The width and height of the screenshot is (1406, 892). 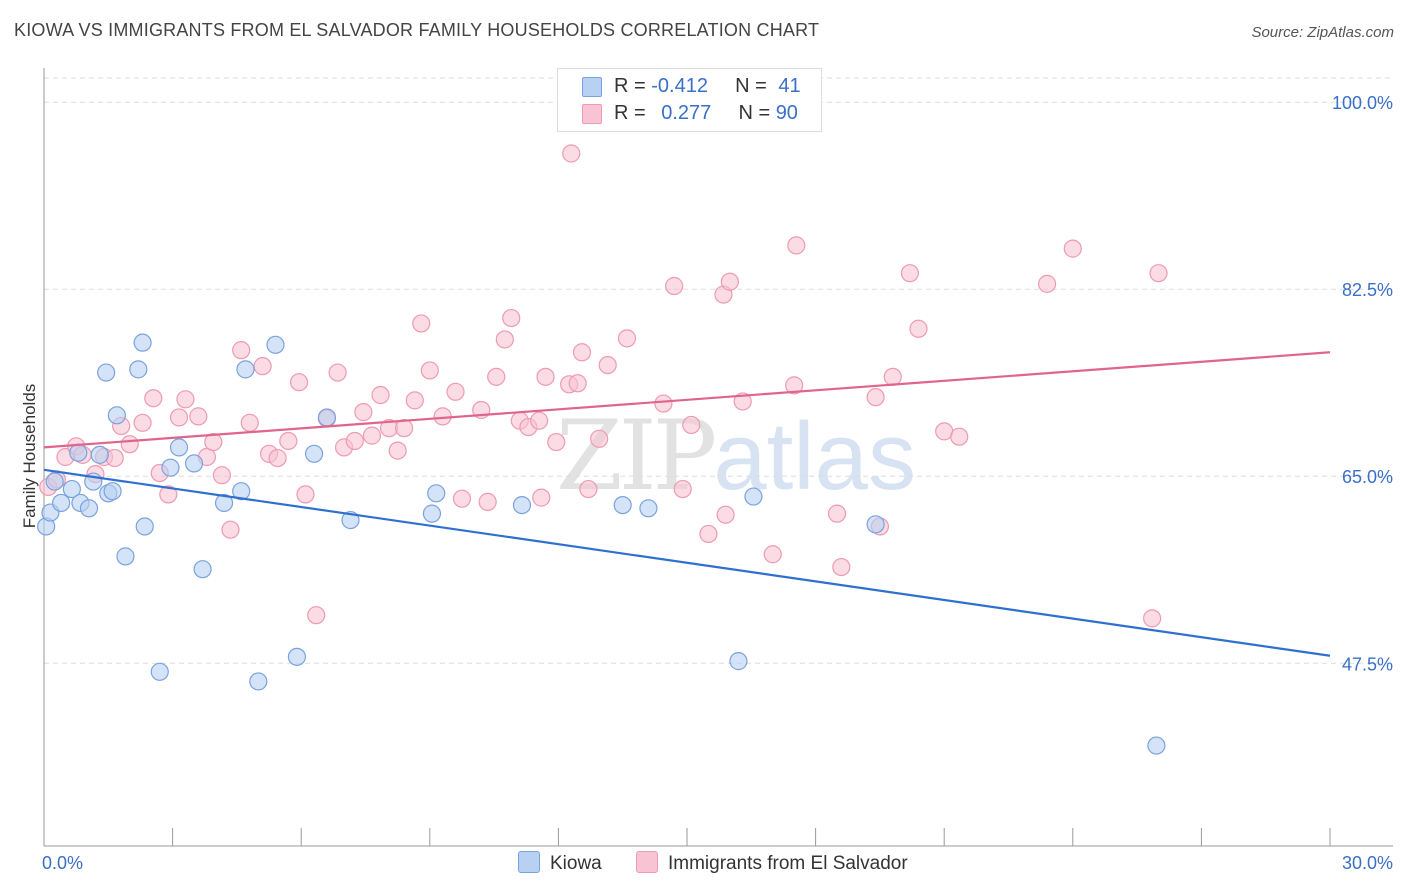 What do you see at coordinates (560, 863) in the screenshot?
I see `bottom-legend-kiowa: Kiowa` at bounding box center [560, 863].